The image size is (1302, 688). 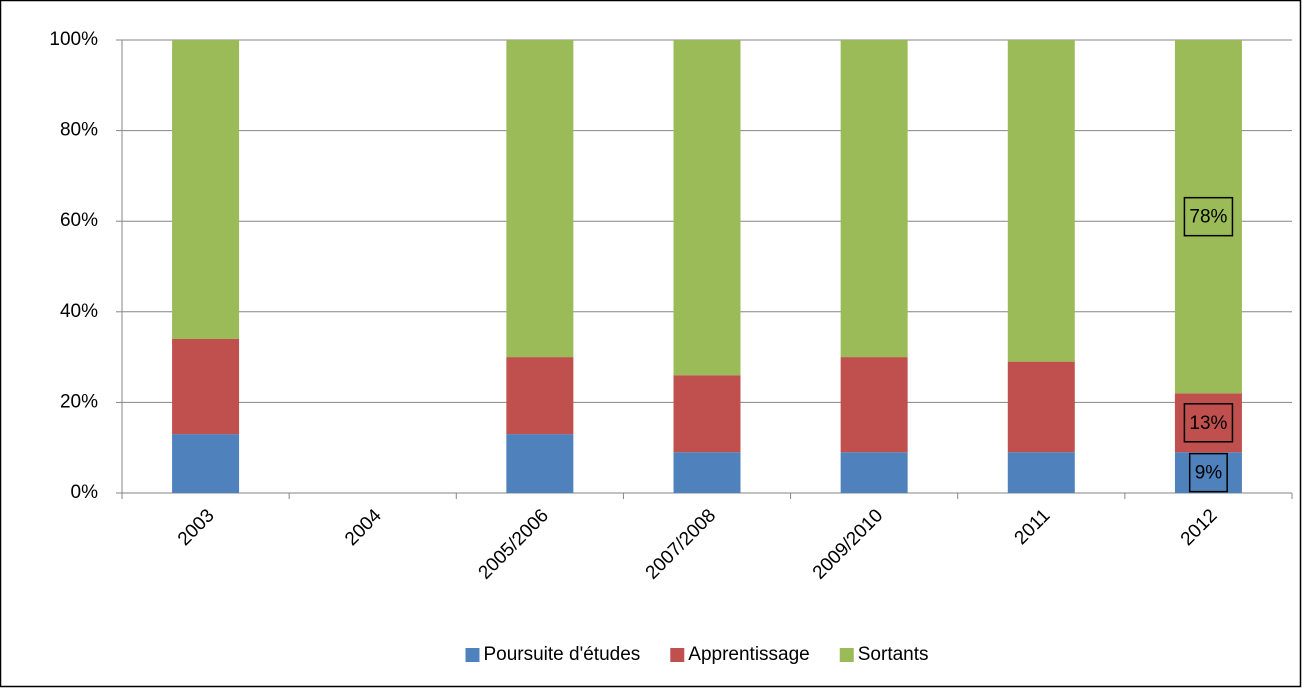 I want to click on legend: Poursuite d'études Apprentissage Sortants, so click(x=697, y=654).